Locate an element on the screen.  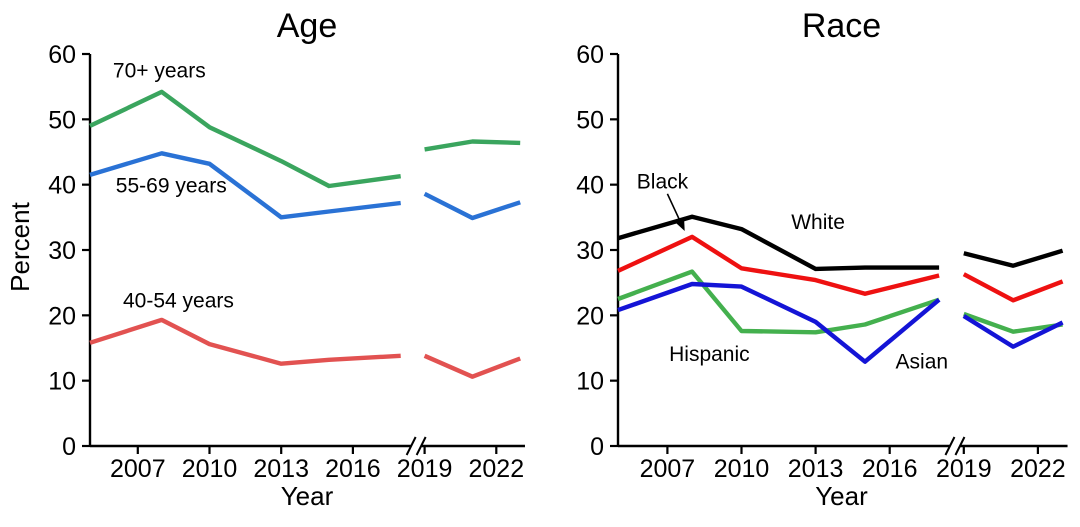
annotation-40-54-years: 40-54 years is located at coordinates (178, 300).